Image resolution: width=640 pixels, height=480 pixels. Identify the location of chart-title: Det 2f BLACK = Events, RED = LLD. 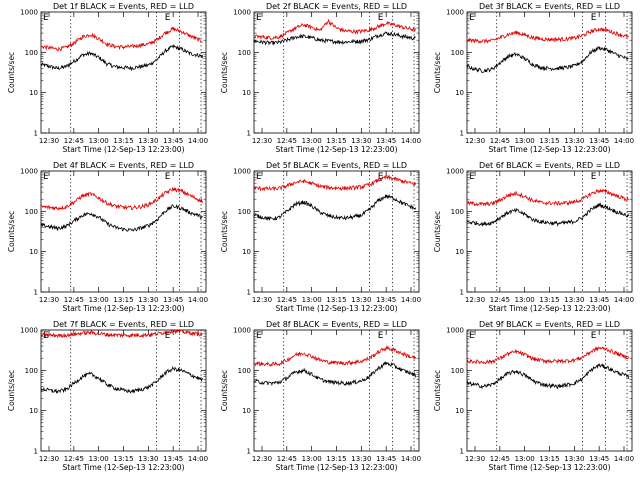
(336, 6).